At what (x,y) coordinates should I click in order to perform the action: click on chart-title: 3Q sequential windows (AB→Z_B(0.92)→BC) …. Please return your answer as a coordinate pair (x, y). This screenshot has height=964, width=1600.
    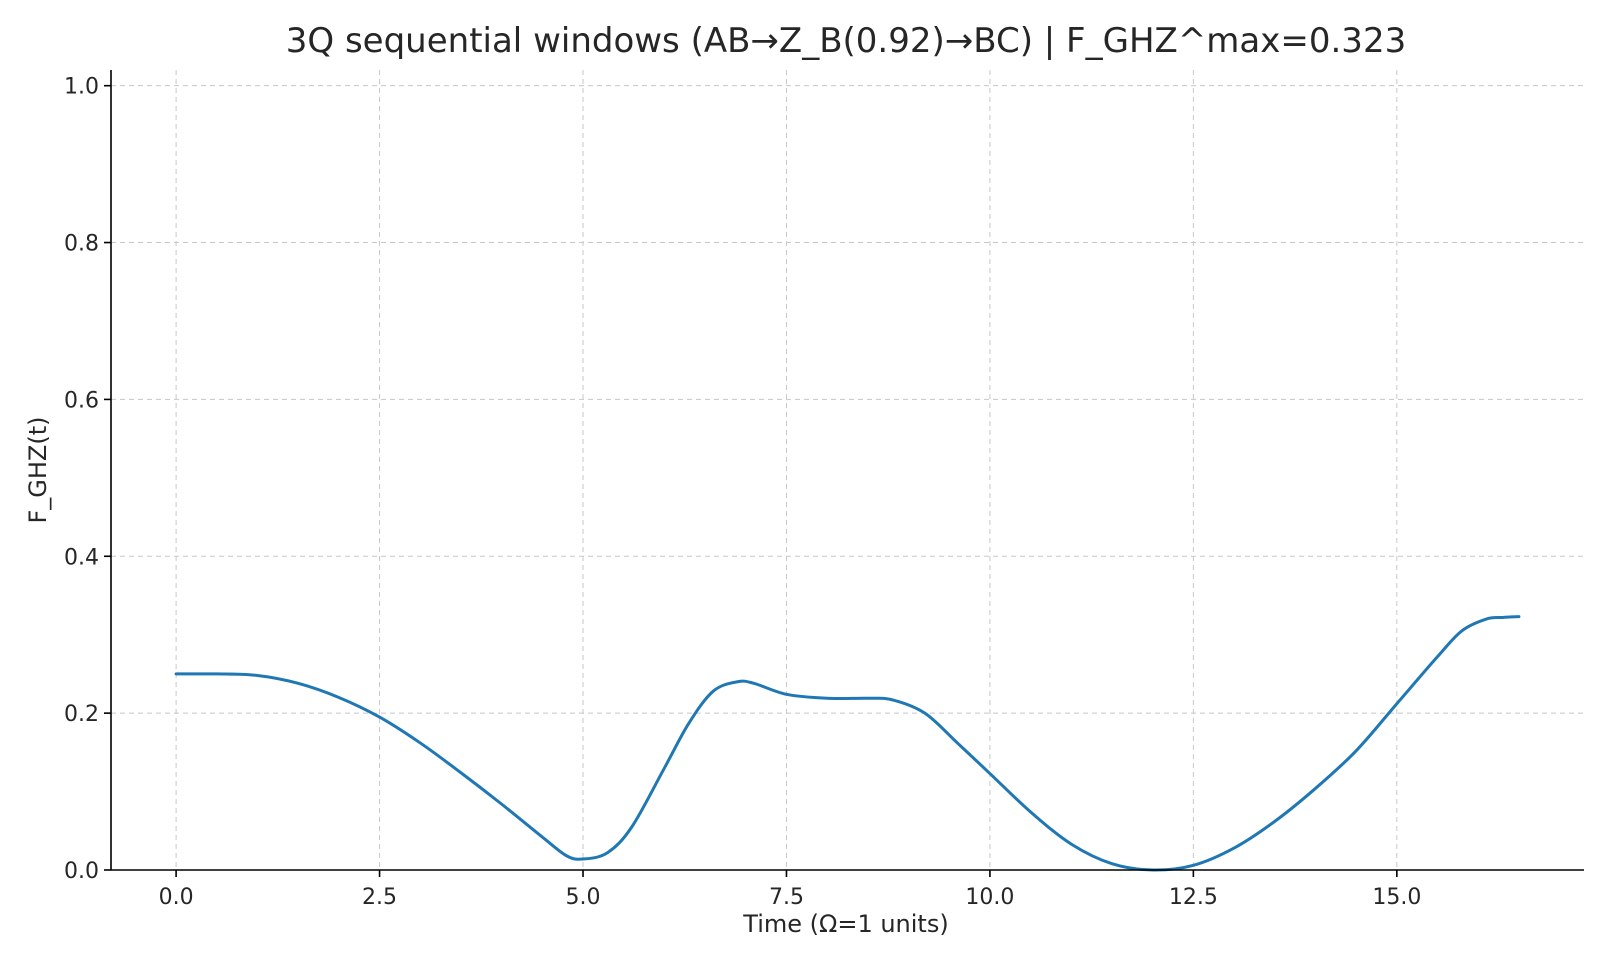
    Looking at the image, I should click on (846, 41).